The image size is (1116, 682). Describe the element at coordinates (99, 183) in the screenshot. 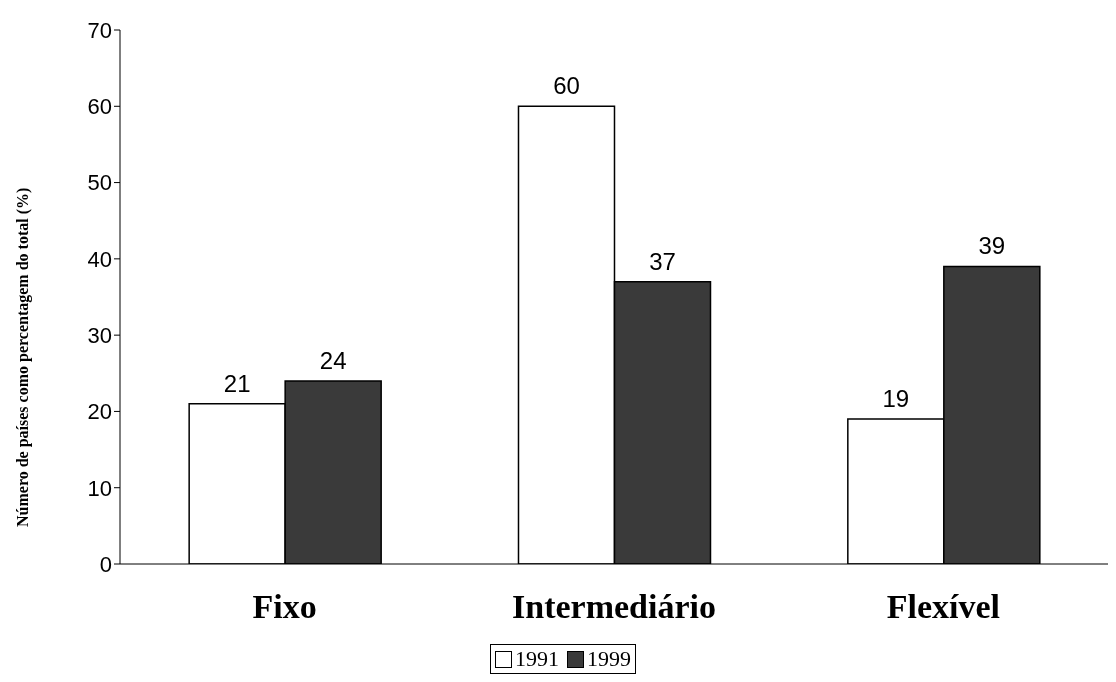

I see `y-tick-label: 50` at that location.